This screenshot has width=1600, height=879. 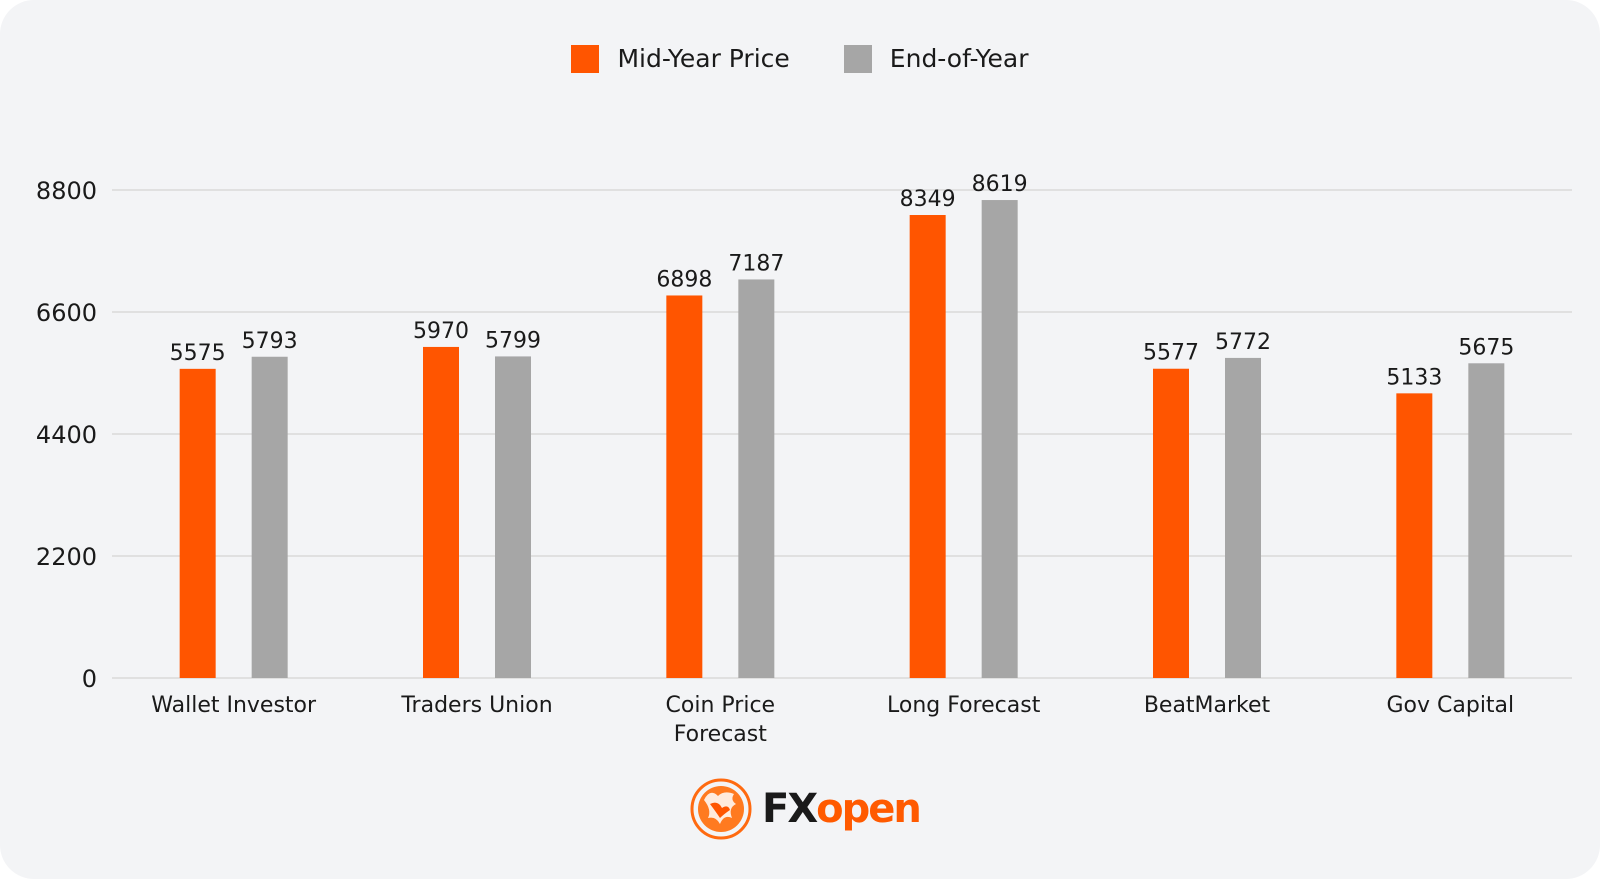 What do you see at coordinates (66, 313) in the screenshot?
I see `y-tick-label: 6600` at bounding box center [66, 313].